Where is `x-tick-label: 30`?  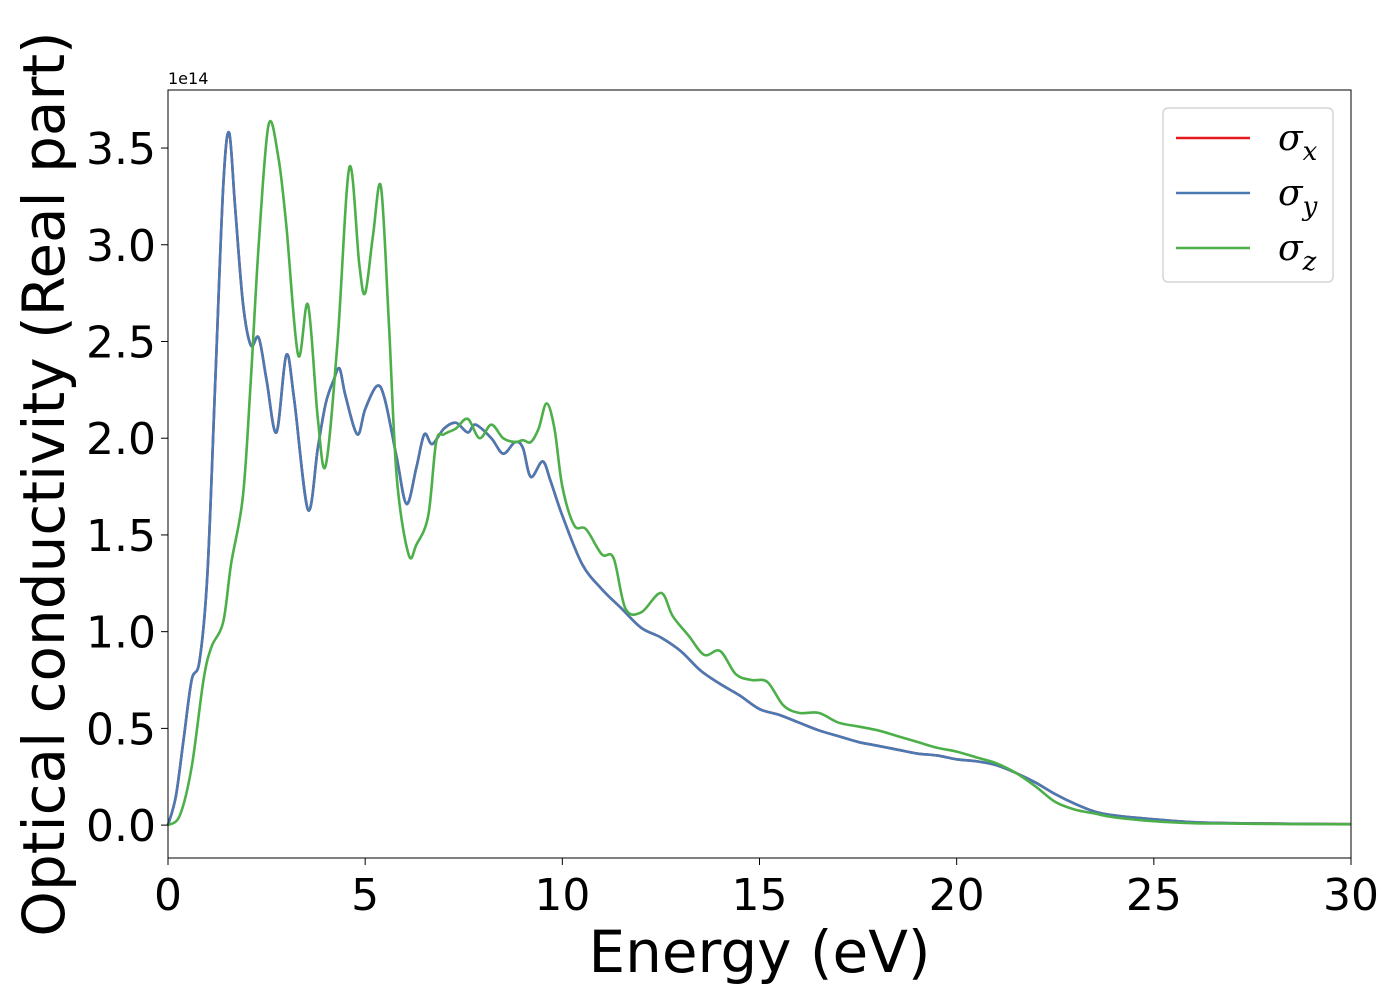 x-tick-label: 30 is located at coordinates (1351, 895).